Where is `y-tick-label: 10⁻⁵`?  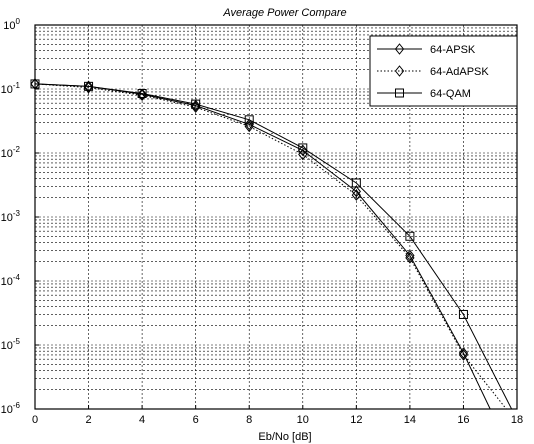
y-tick-label: 10⁻⁵ is located at coordinates (11, 344).